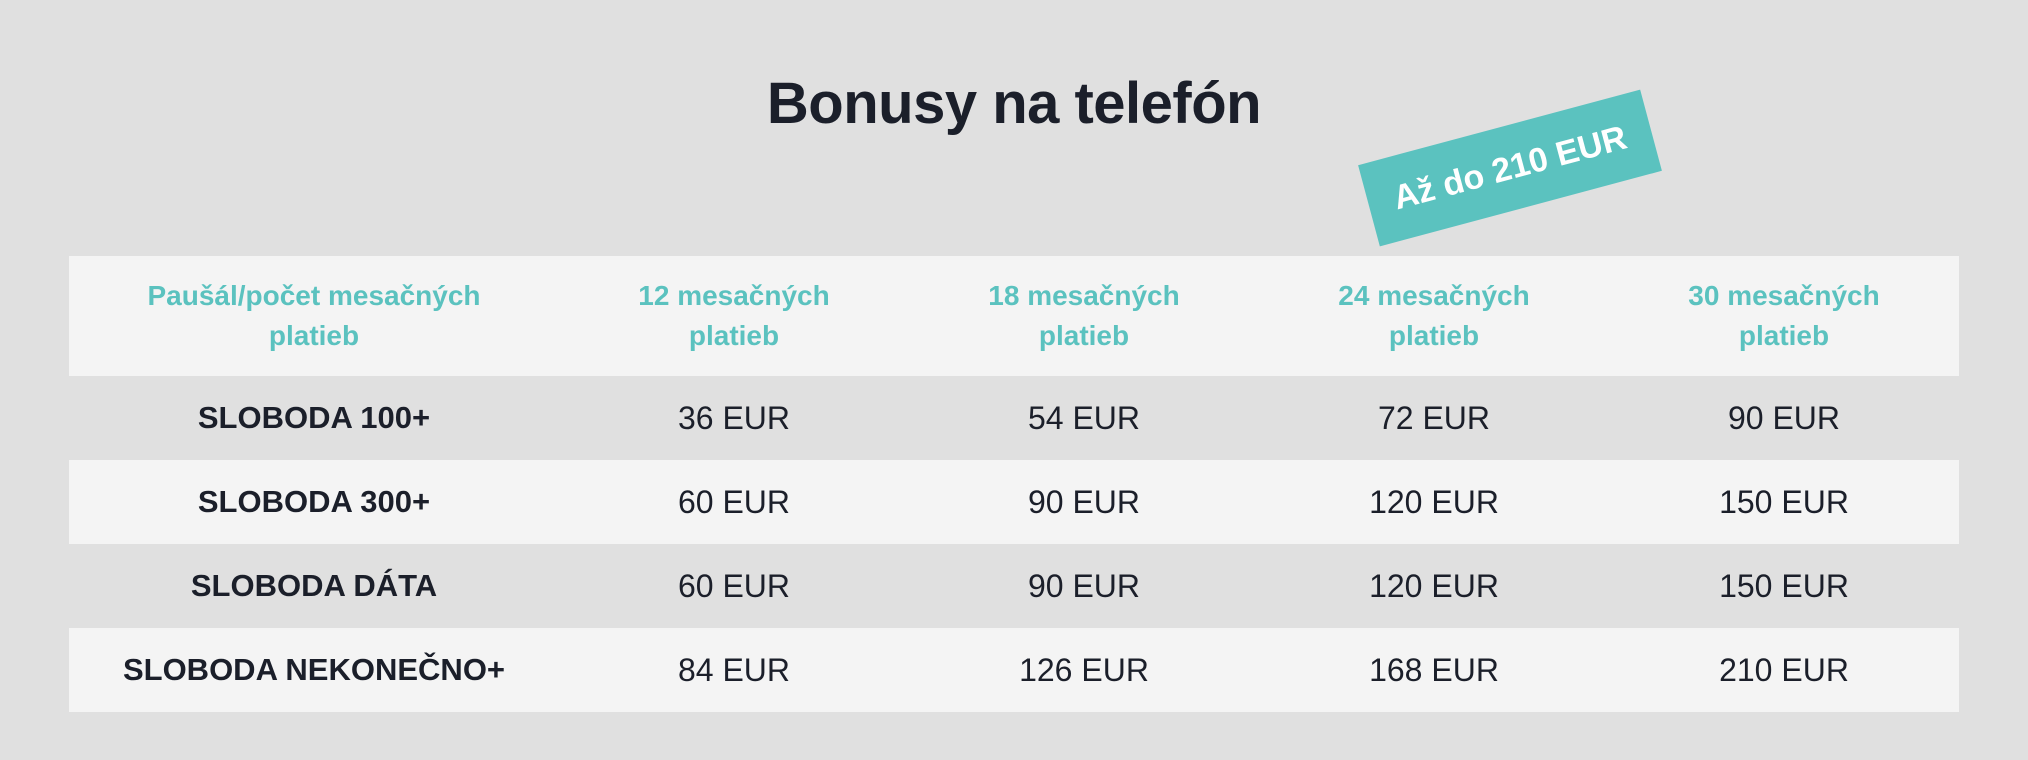 Image resolution: width=2028 pixels, height=760 pixels. I want to click on bonus-cell: 72 EUR, so click(1434, 418).